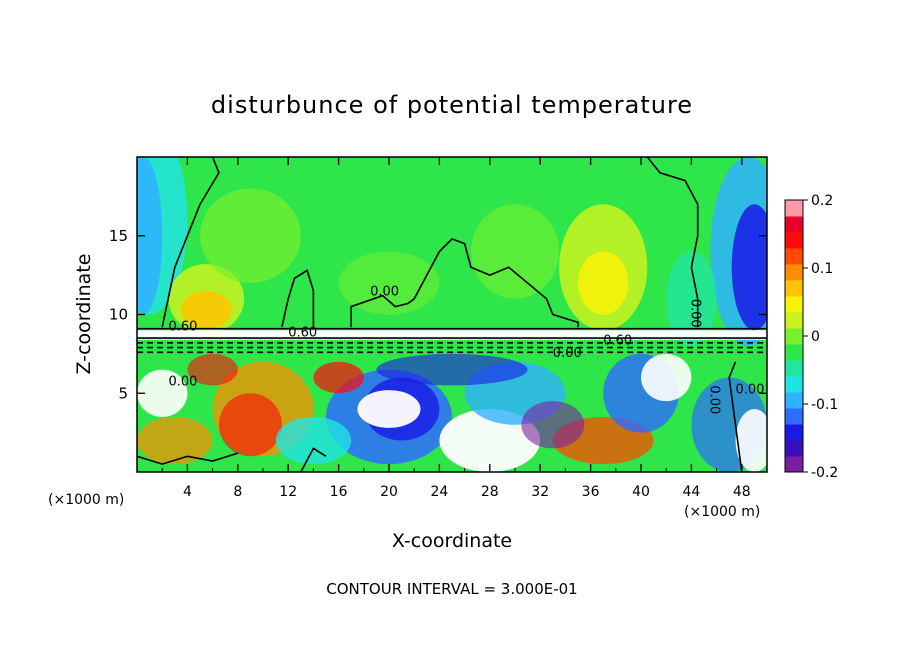  What do you see at coordinates (467, 350) in the screenshot?
I see `contour-labels: 0.60 0.00 0.00 0.60 0.00 0.00 0.00 0.00 0.60` at bounding box center [467, 350].